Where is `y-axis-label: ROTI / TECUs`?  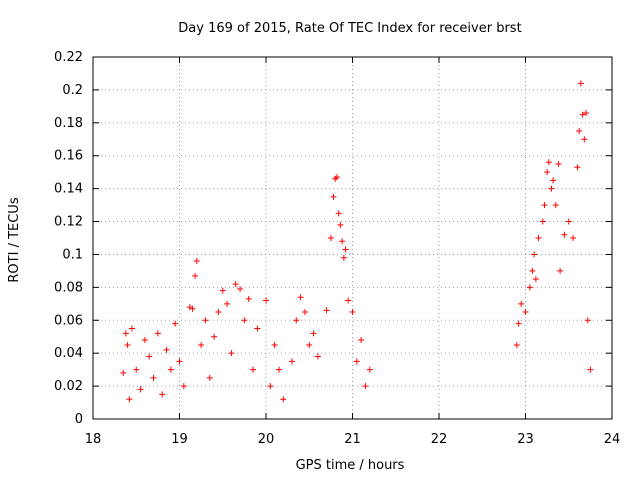 y-axis-label: ROTI / TECUs is located at coordinates (14, 239).